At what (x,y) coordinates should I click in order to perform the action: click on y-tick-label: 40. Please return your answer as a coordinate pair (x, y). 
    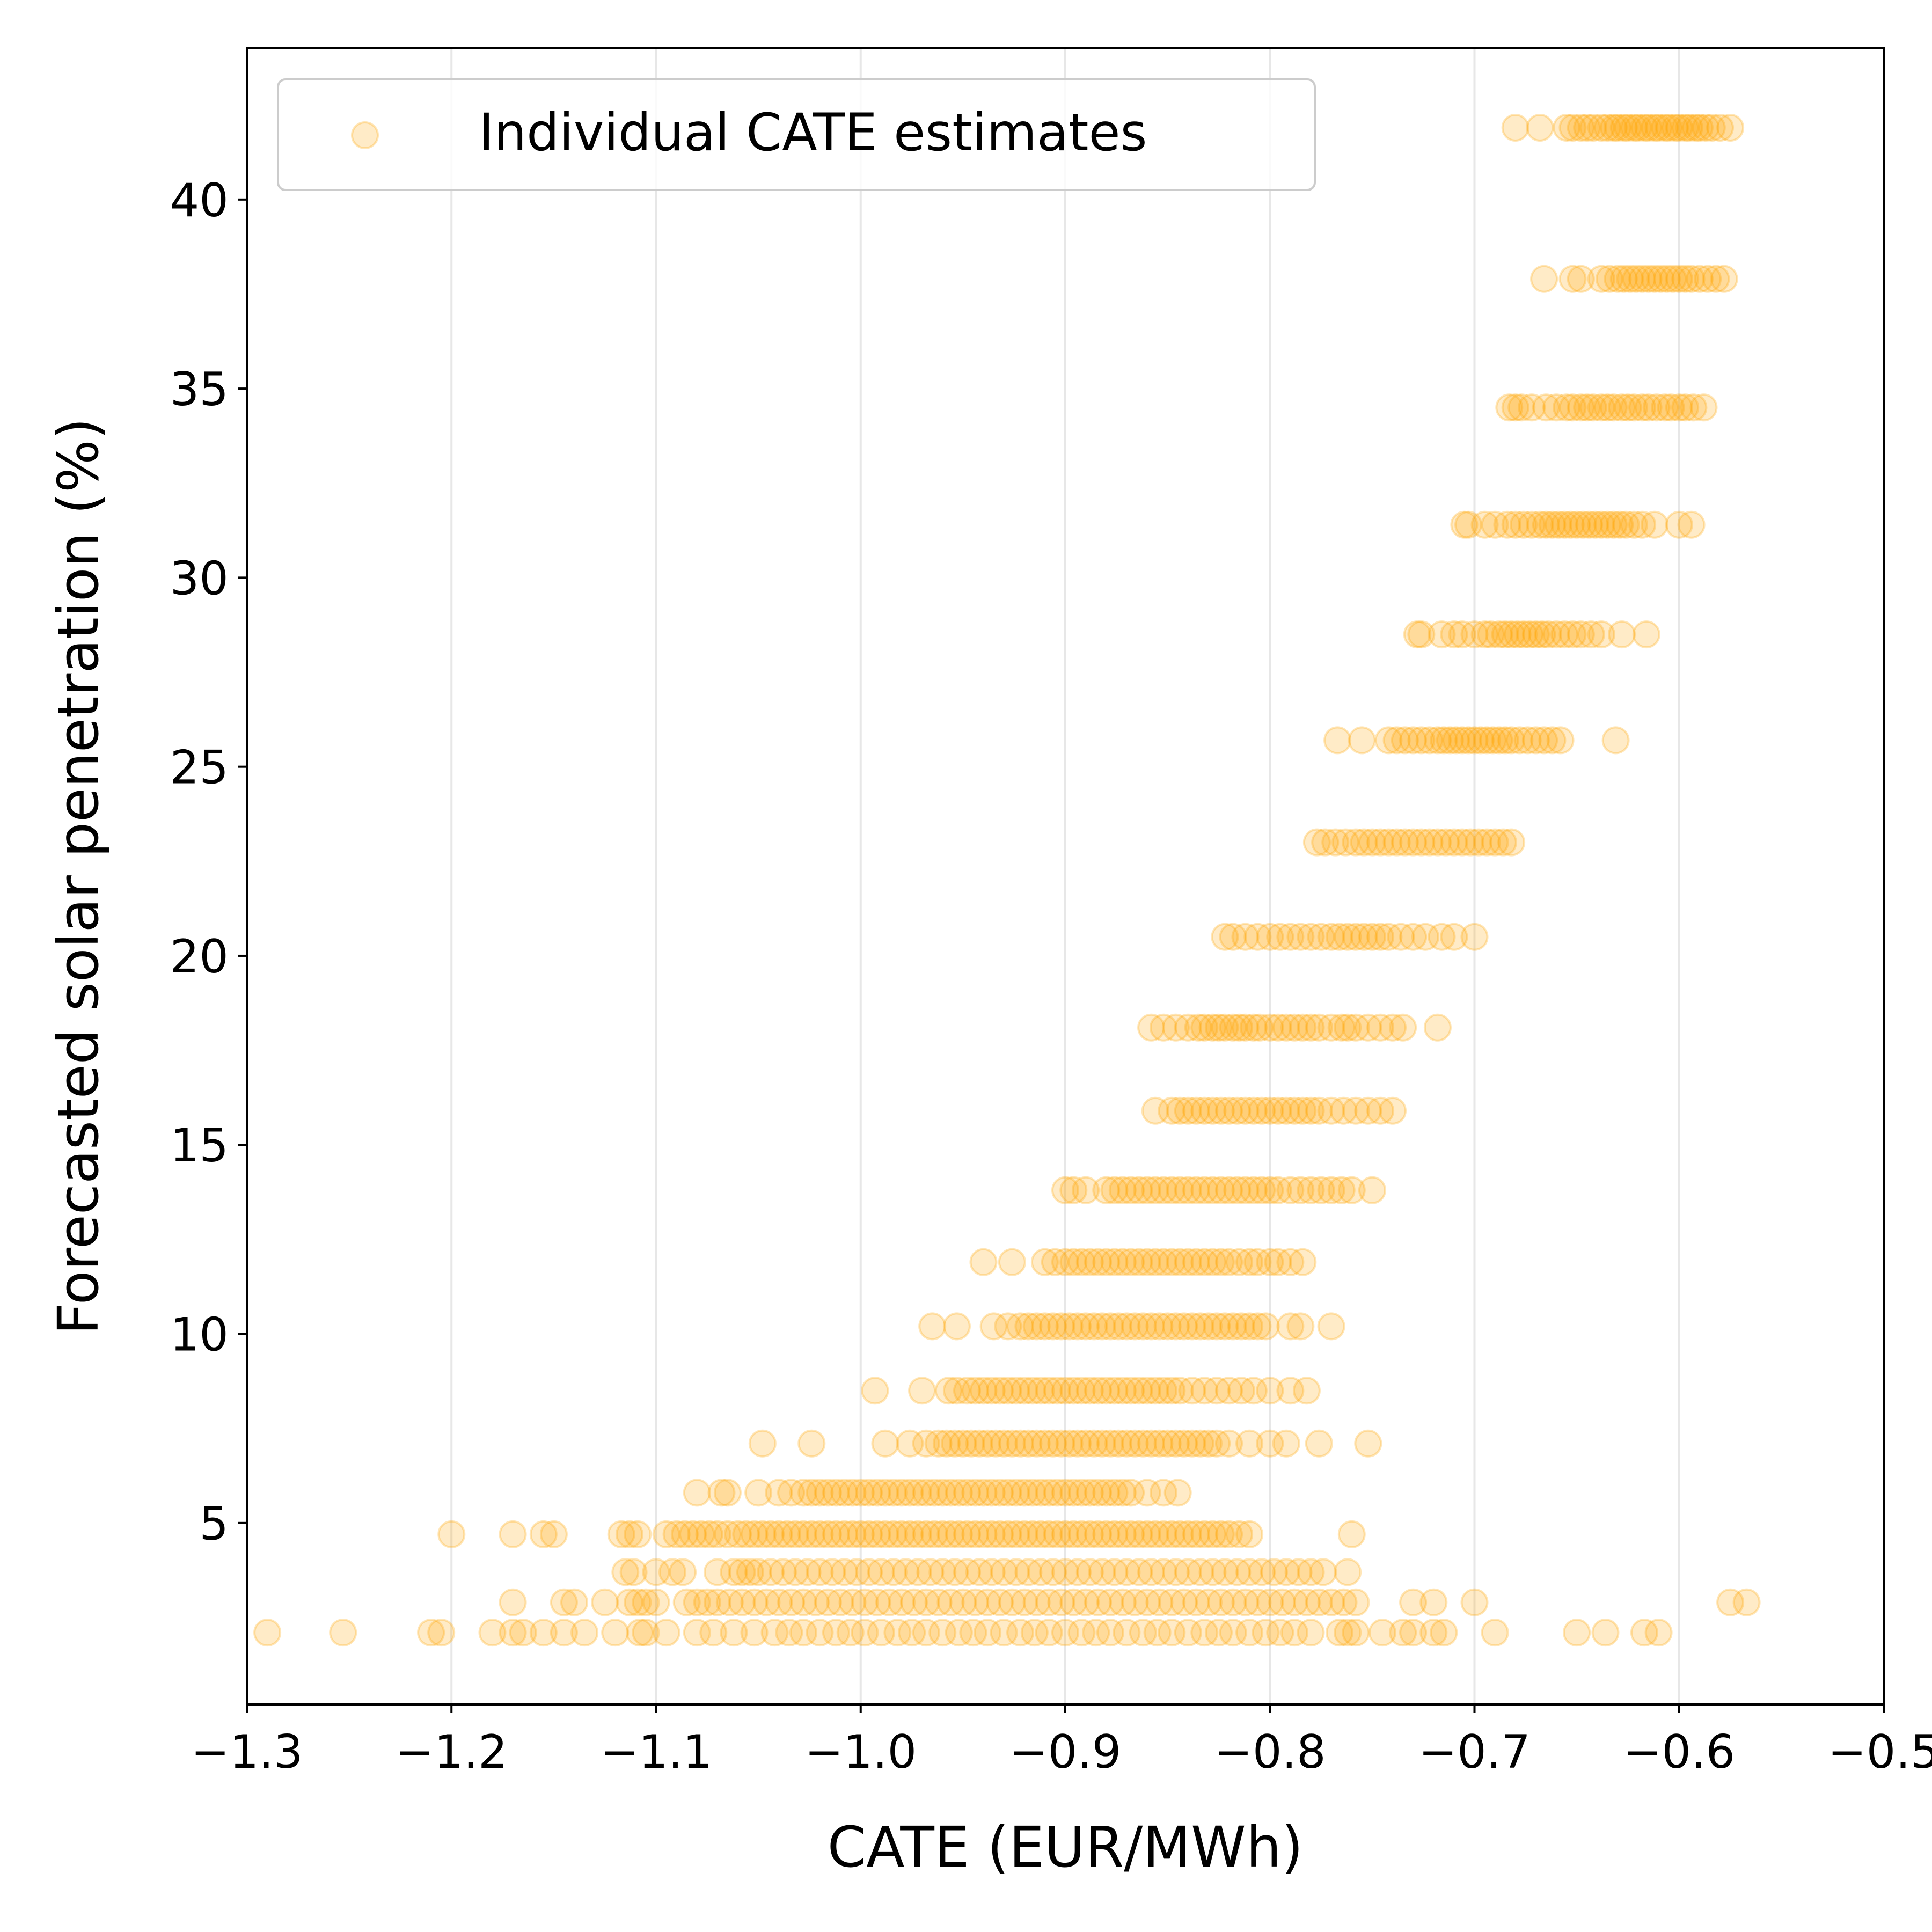
    Looking at the image, I should click on (199, 201).